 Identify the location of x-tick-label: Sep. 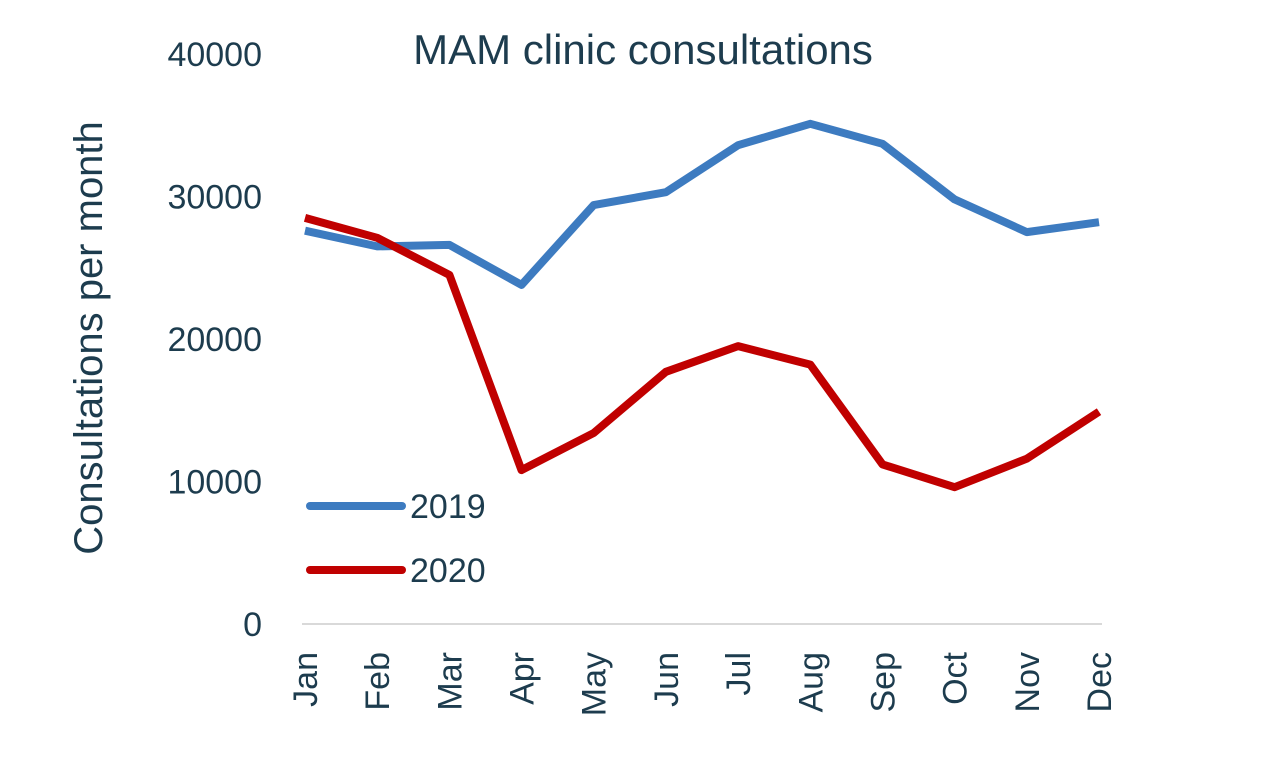
(883, 682).